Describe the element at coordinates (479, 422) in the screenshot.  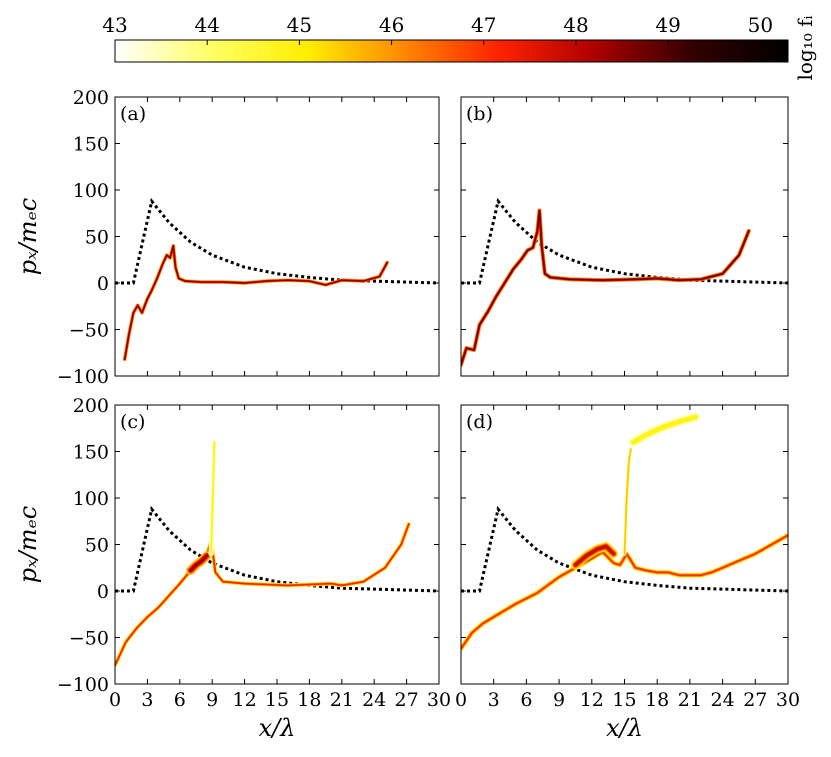
I see `panel-label: (d)` at that location.